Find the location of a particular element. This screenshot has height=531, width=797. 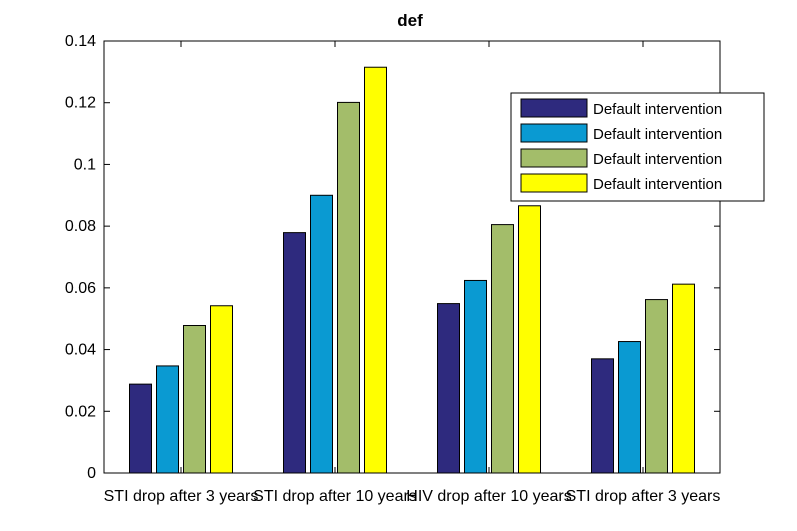

y-tick-label: 0 is located at coordinates (91, 473).